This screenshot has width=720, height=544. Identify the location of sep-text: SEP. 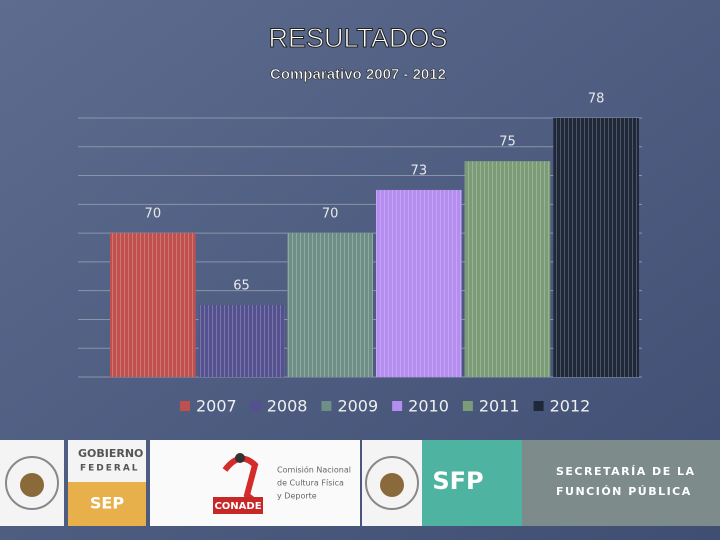
(107, 503).